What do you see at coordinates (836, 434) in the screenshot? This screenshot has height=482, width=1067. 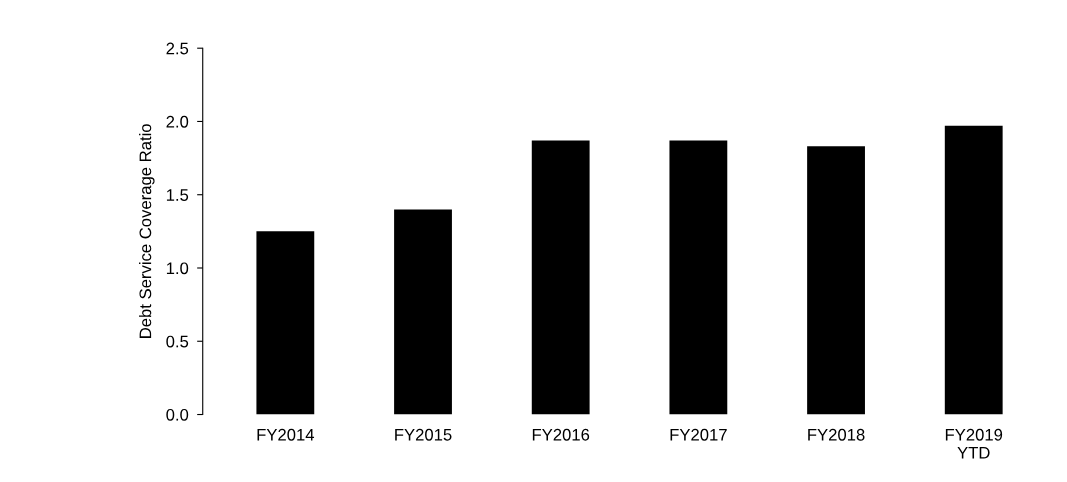 I see `x-tick-label: FY2018` at bounding box center [836, 434].